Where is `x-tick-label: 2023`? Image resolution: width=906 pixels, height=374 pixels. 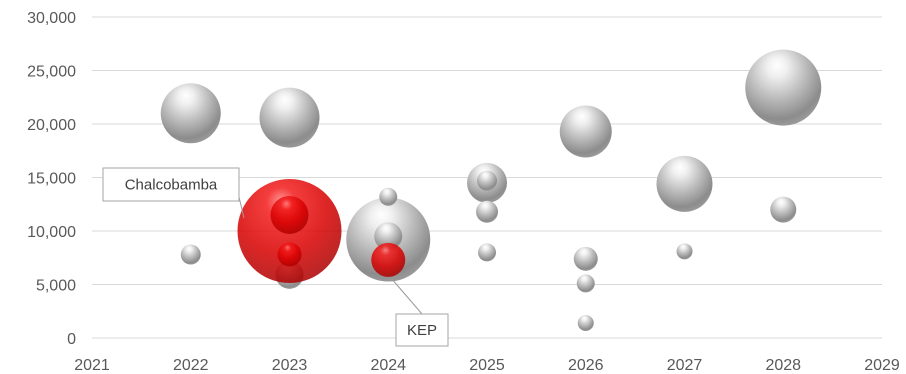
x-tick-label: 2023 is located at coordinates (290, 365).